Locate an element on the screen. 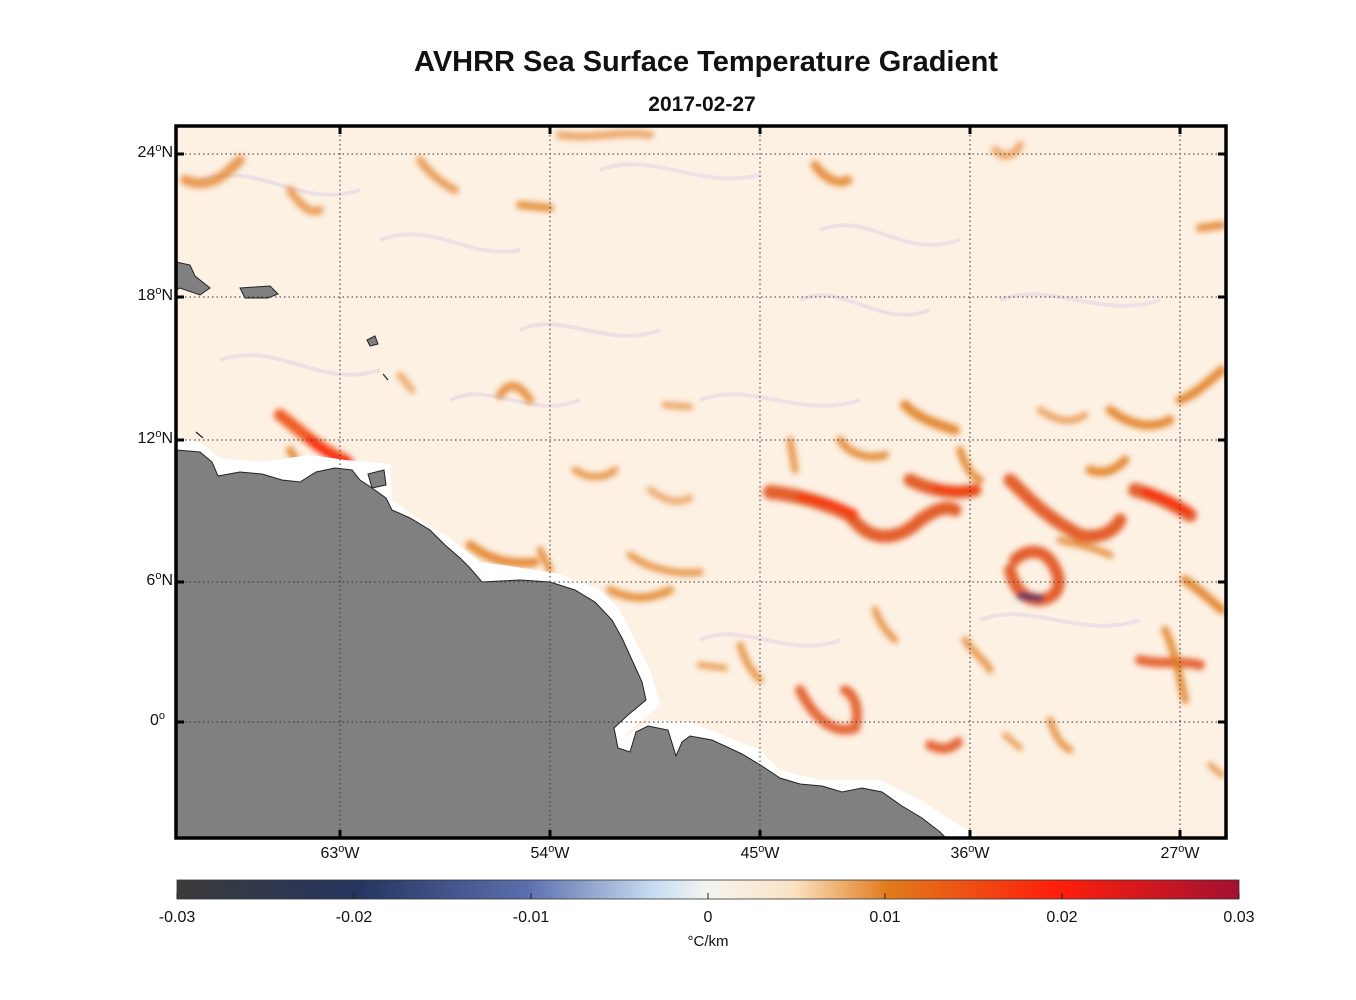 The height and width of the screenshot is (1000, 1356). colorbar-tick-label: 0 is located at coordinates (708, 917).